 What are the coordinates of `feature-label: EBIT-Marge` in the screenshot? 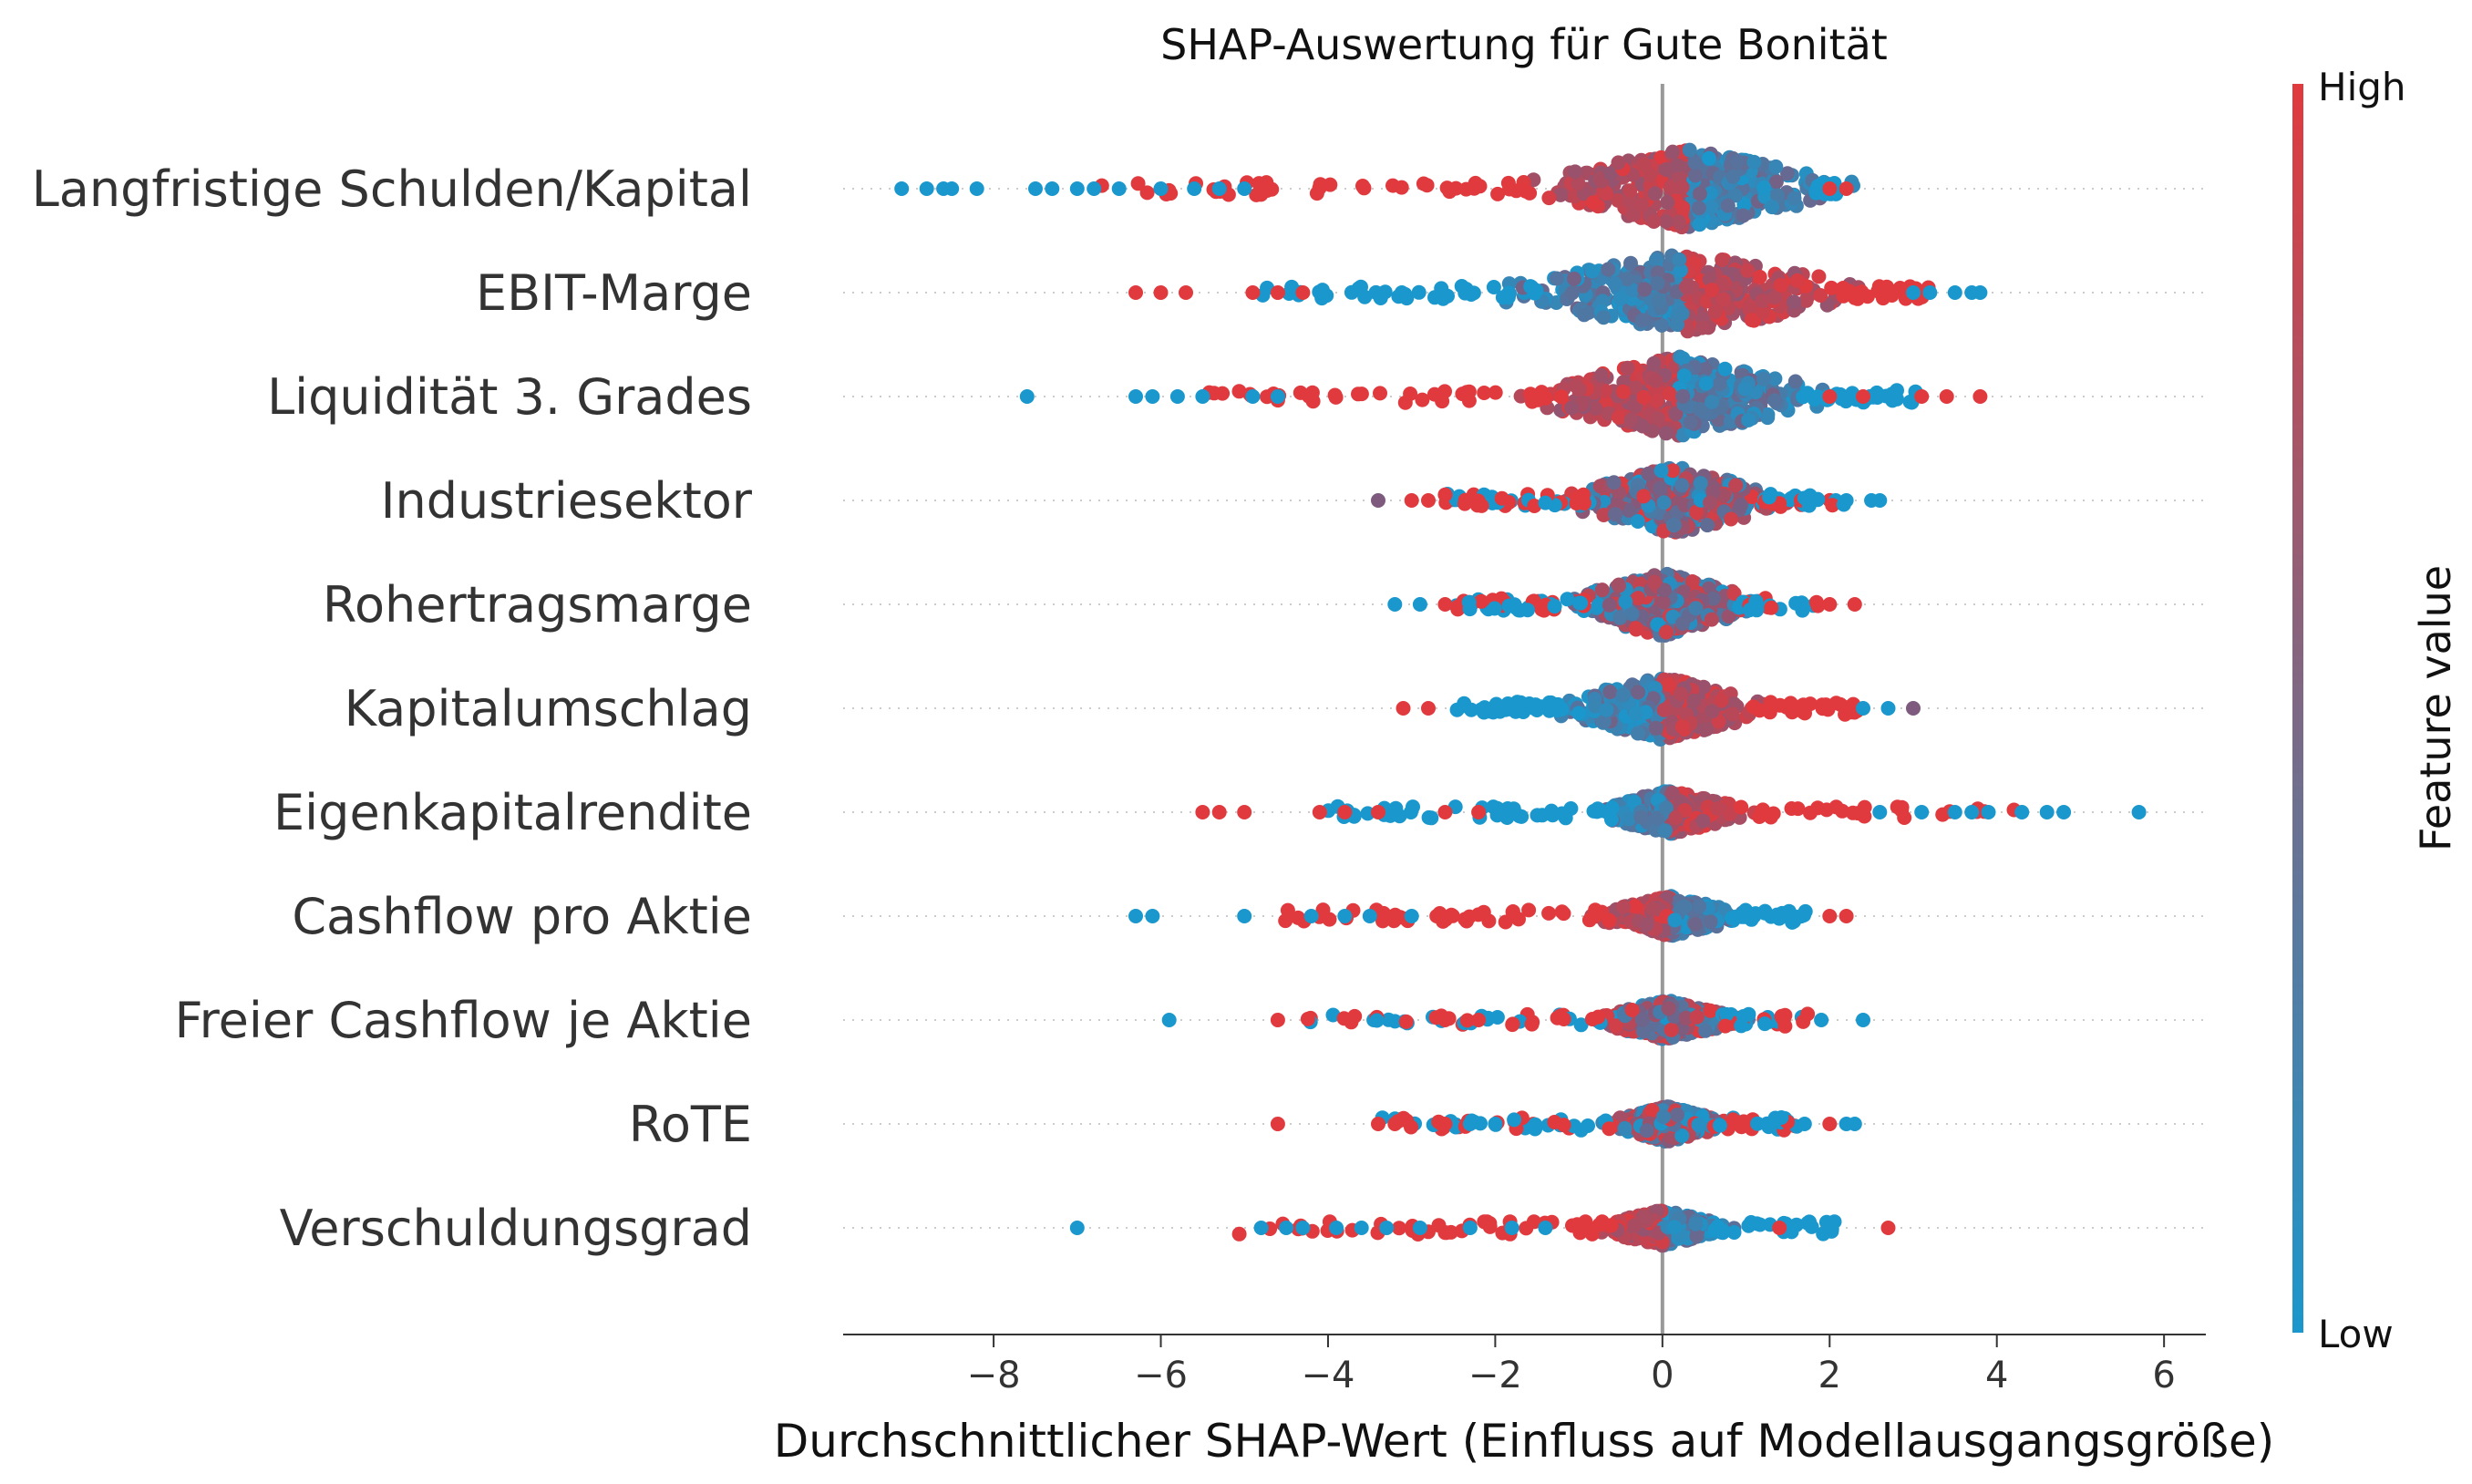 It's located at (614, 293).